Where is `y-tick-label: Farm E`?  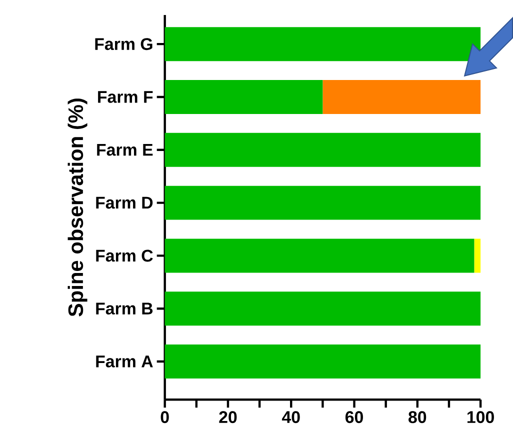
y-tick-label: Farm E is located at coordinates (125, 150).